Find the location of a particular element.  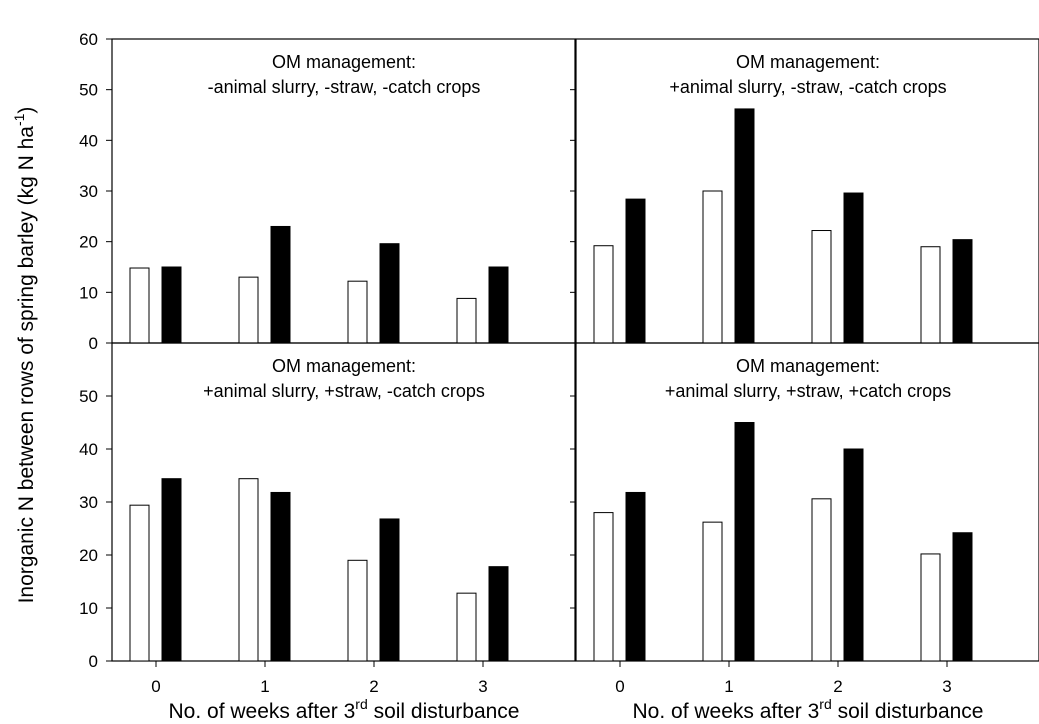

x-axis-label-left: No. of weeks after 3rd soil disturbance is located at coordinates (344, 709).